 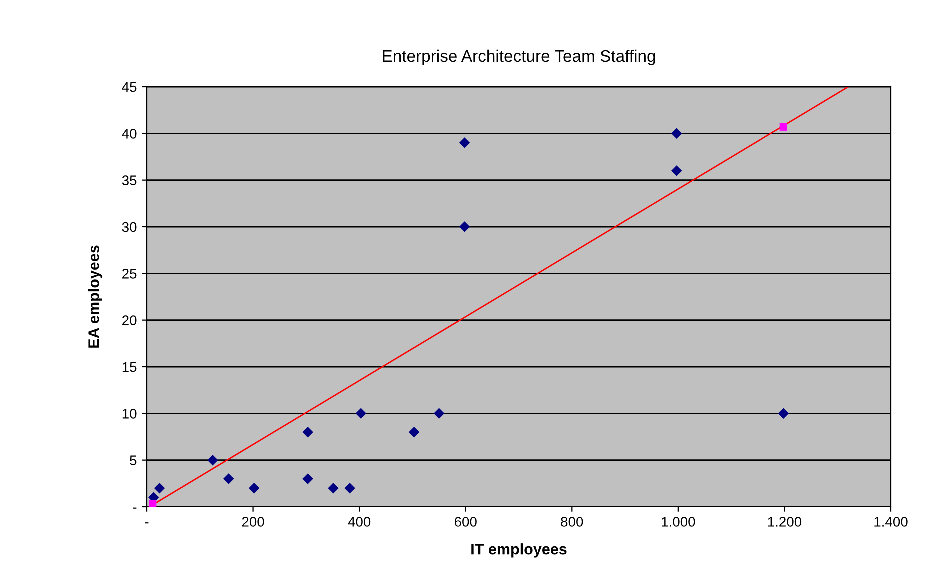 I want to click on x-tick-label: 1.400, so click(x=891, y=522).